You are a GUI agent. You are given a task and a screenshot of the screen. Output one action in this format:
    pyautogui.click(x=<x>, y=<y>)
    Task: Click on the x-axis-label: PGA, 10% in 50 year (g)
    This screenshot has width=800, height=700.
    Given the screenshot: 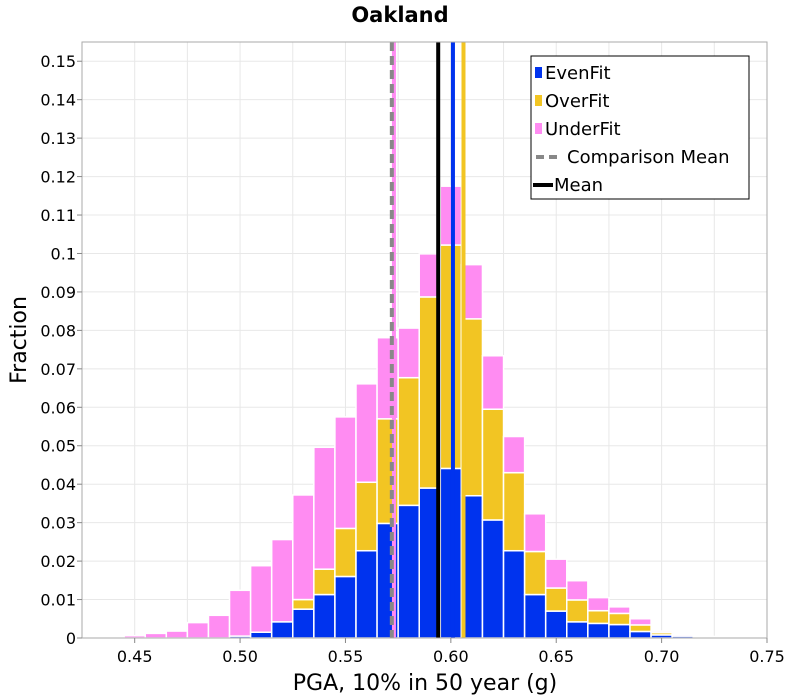 What is the action you would take?
    pyautogui.click(x=425, y=683)
    